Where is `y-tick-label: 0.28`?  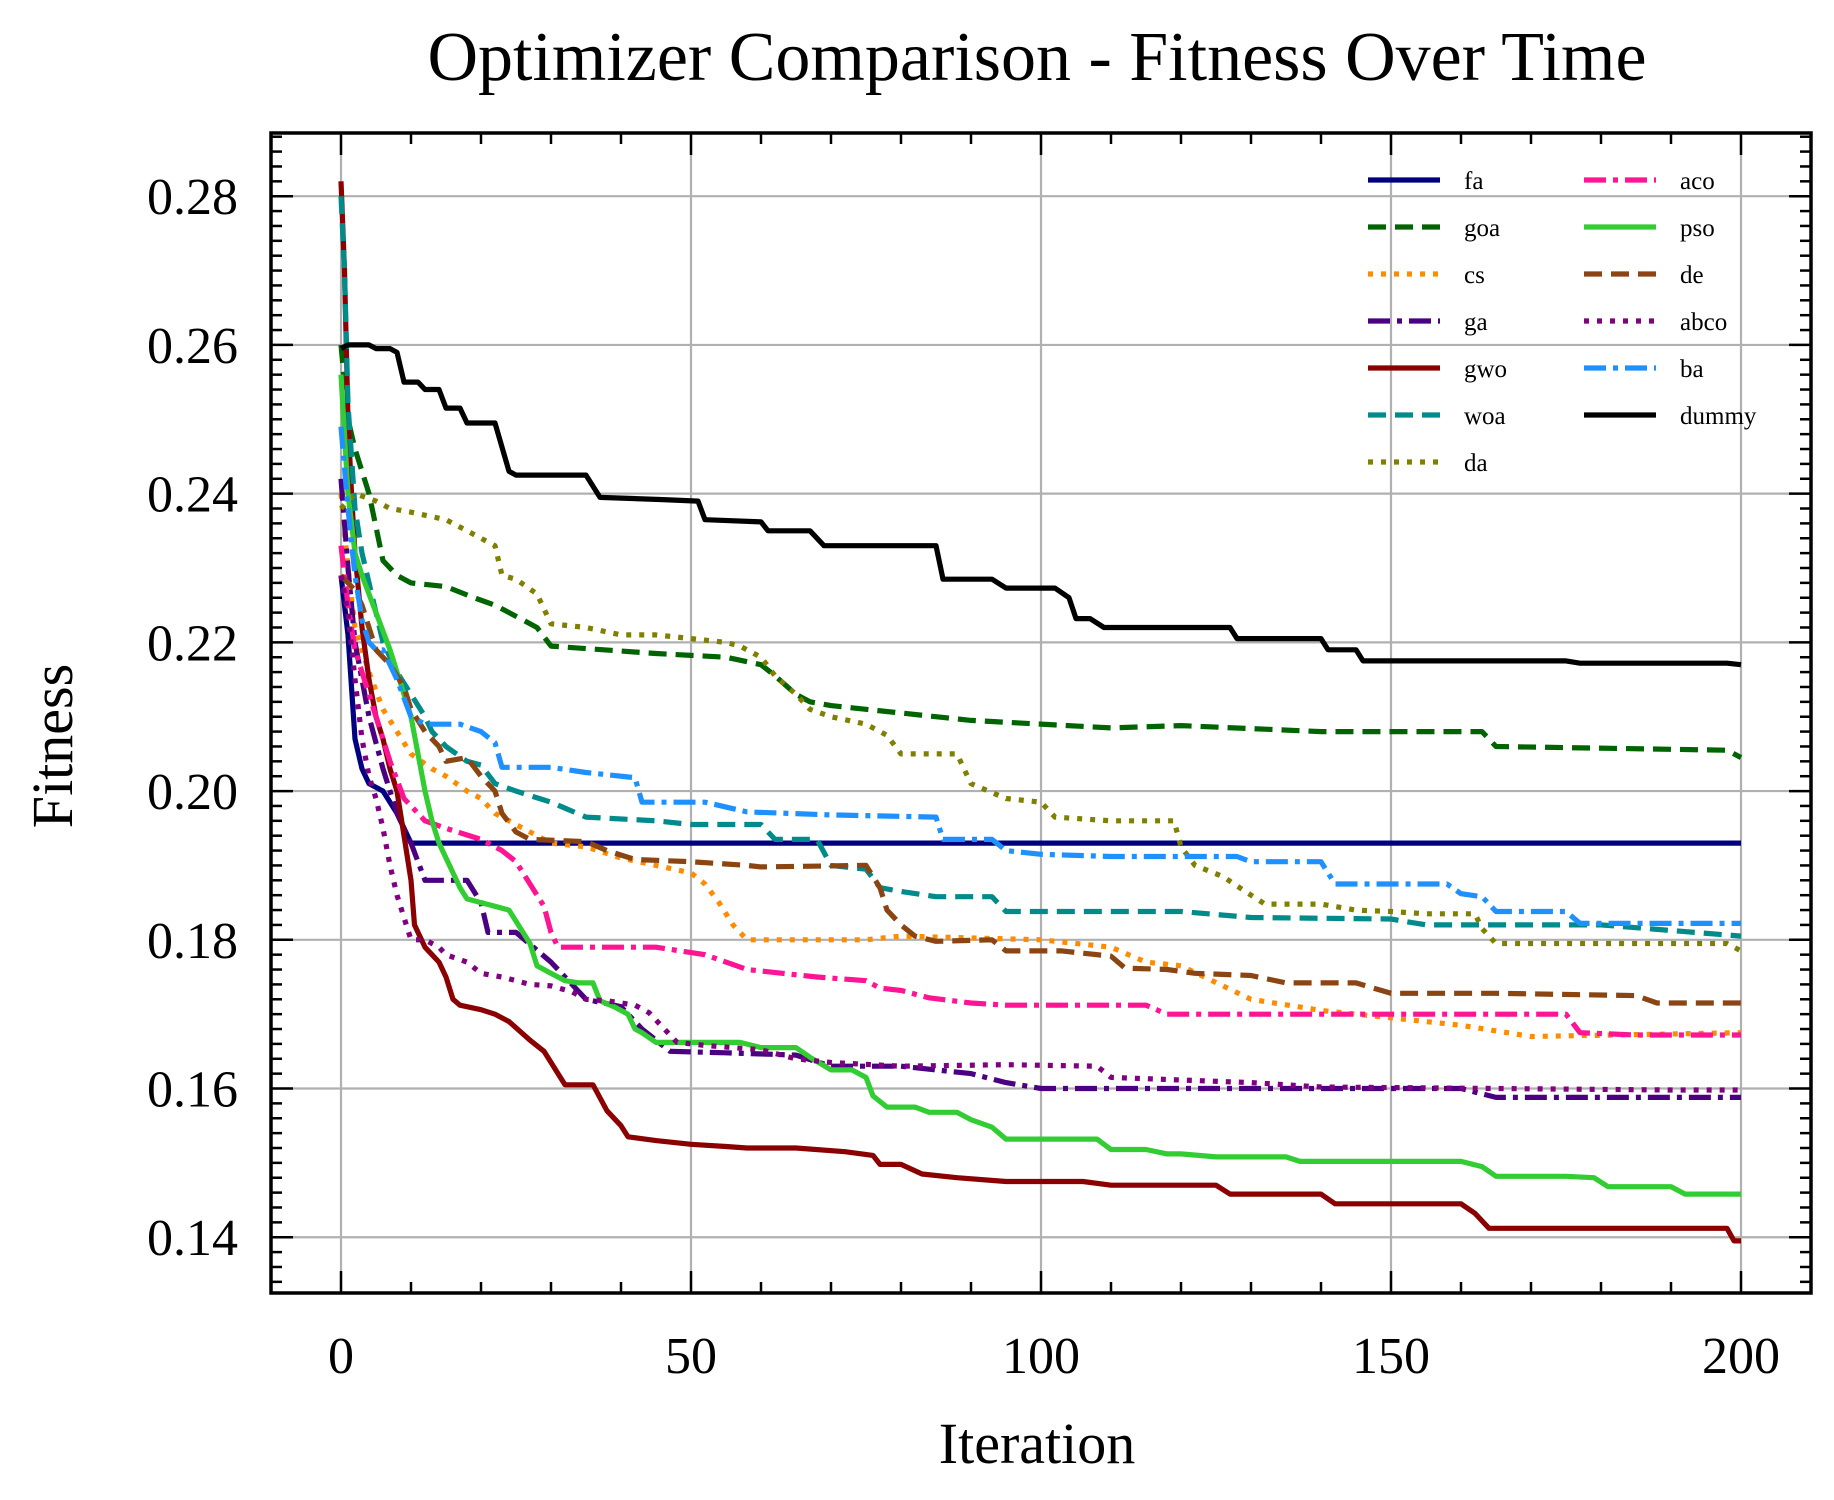 y-tick-label: 0.28 is located at coordinates (192, 197).